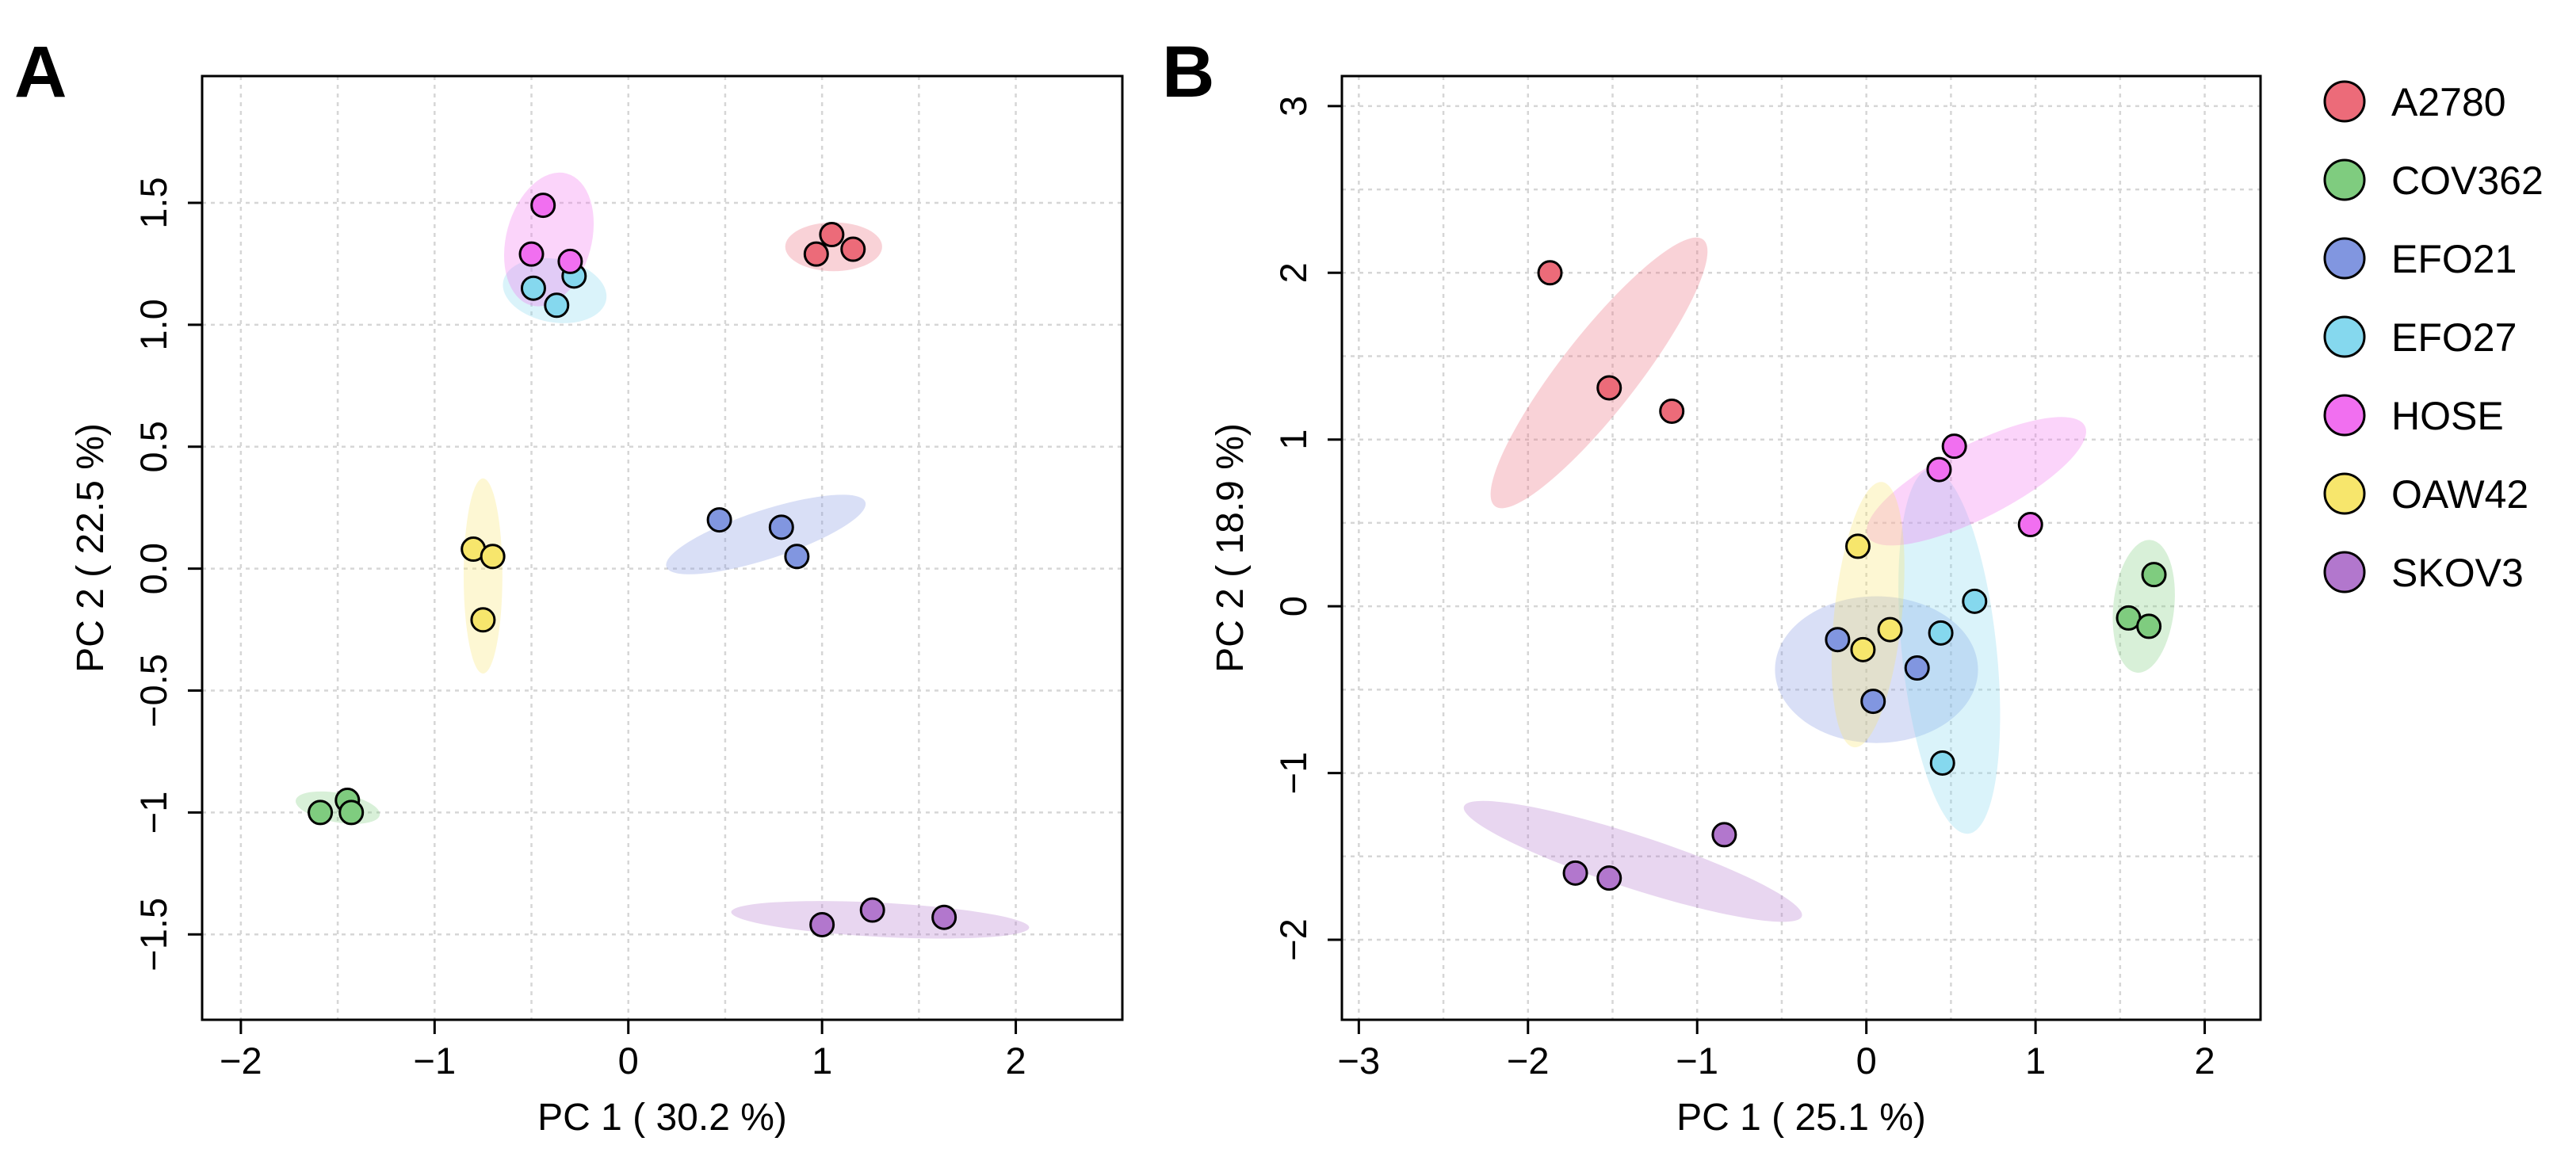 The width and height of the screenshot is (2576, 1164). What do you see at coordinates (2467, 180) in the screenshot?
I see `legend-label: COV362` at bounding box center [2467, 180].